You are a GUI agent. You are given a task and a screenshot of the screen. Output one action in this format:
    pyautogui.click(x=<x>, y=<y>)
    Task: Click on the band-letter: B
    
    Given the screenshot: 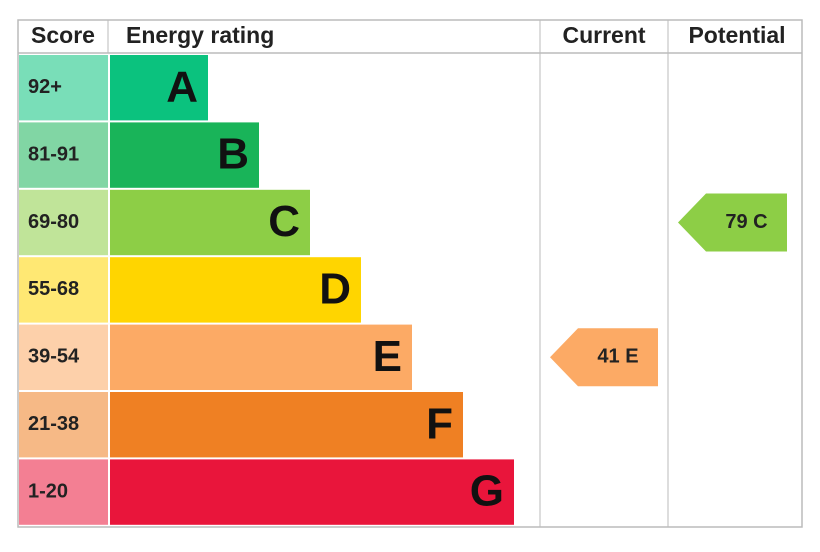 What is the action you would take?
    pyautogui.click(x=233, y=154)
    